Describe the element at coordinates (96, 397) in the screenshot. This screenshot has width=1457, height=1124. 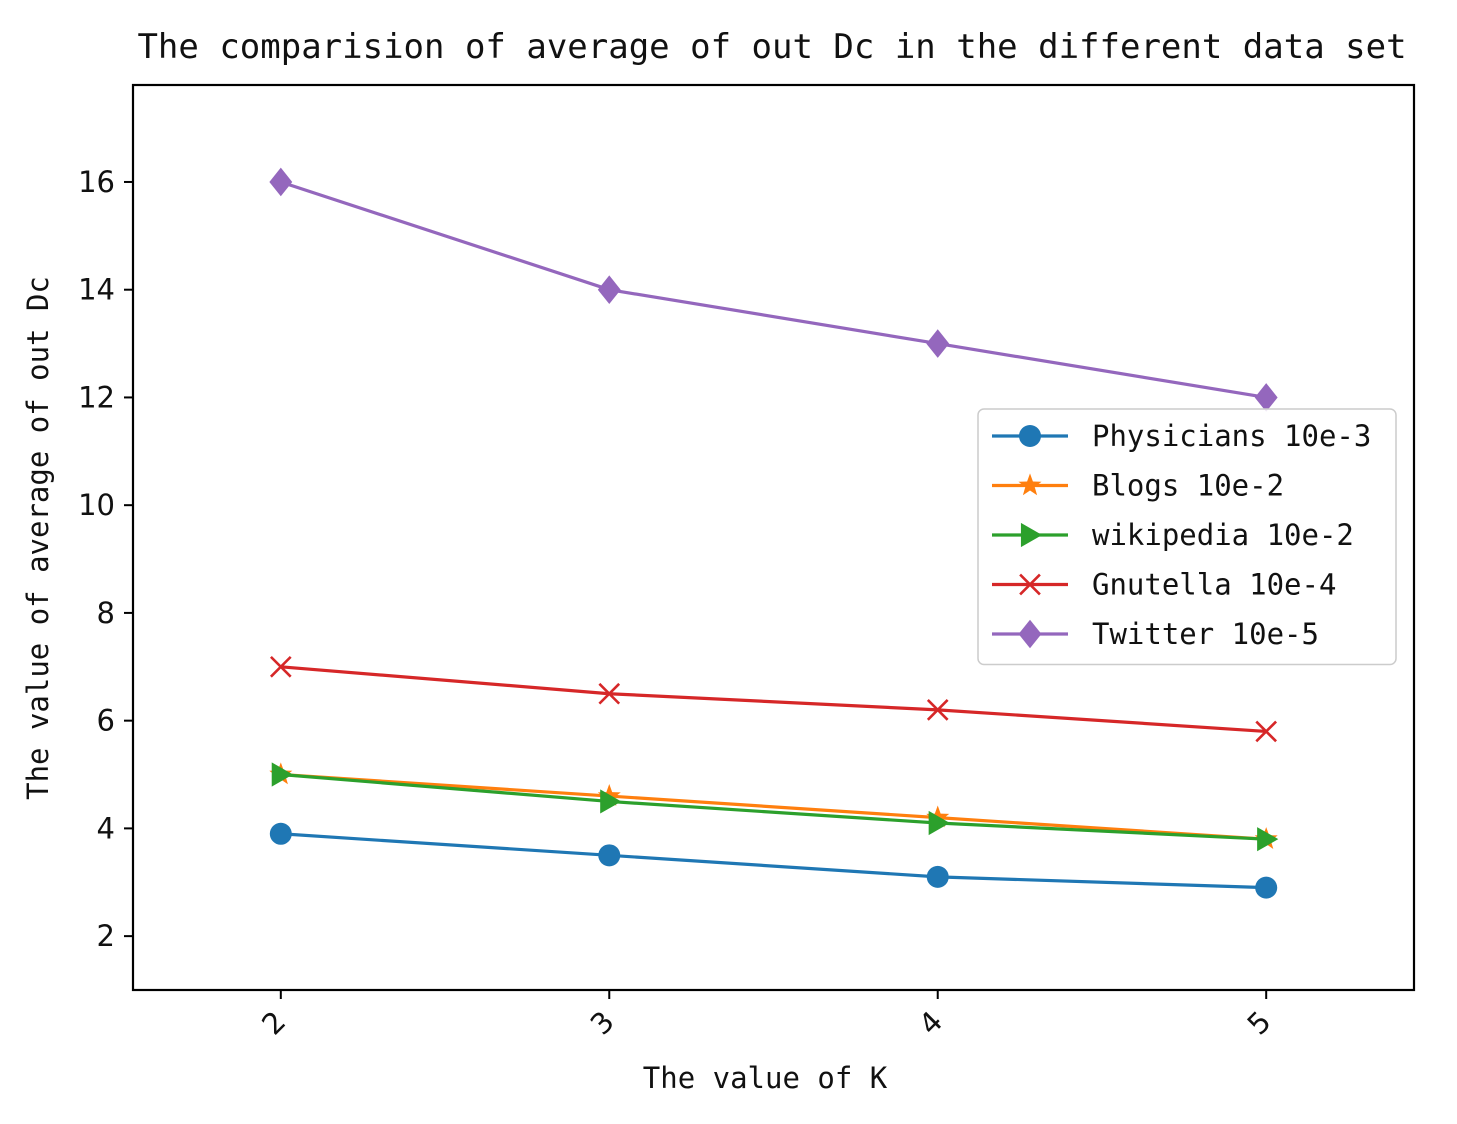
I see `y-tick-label: 12` at that location.